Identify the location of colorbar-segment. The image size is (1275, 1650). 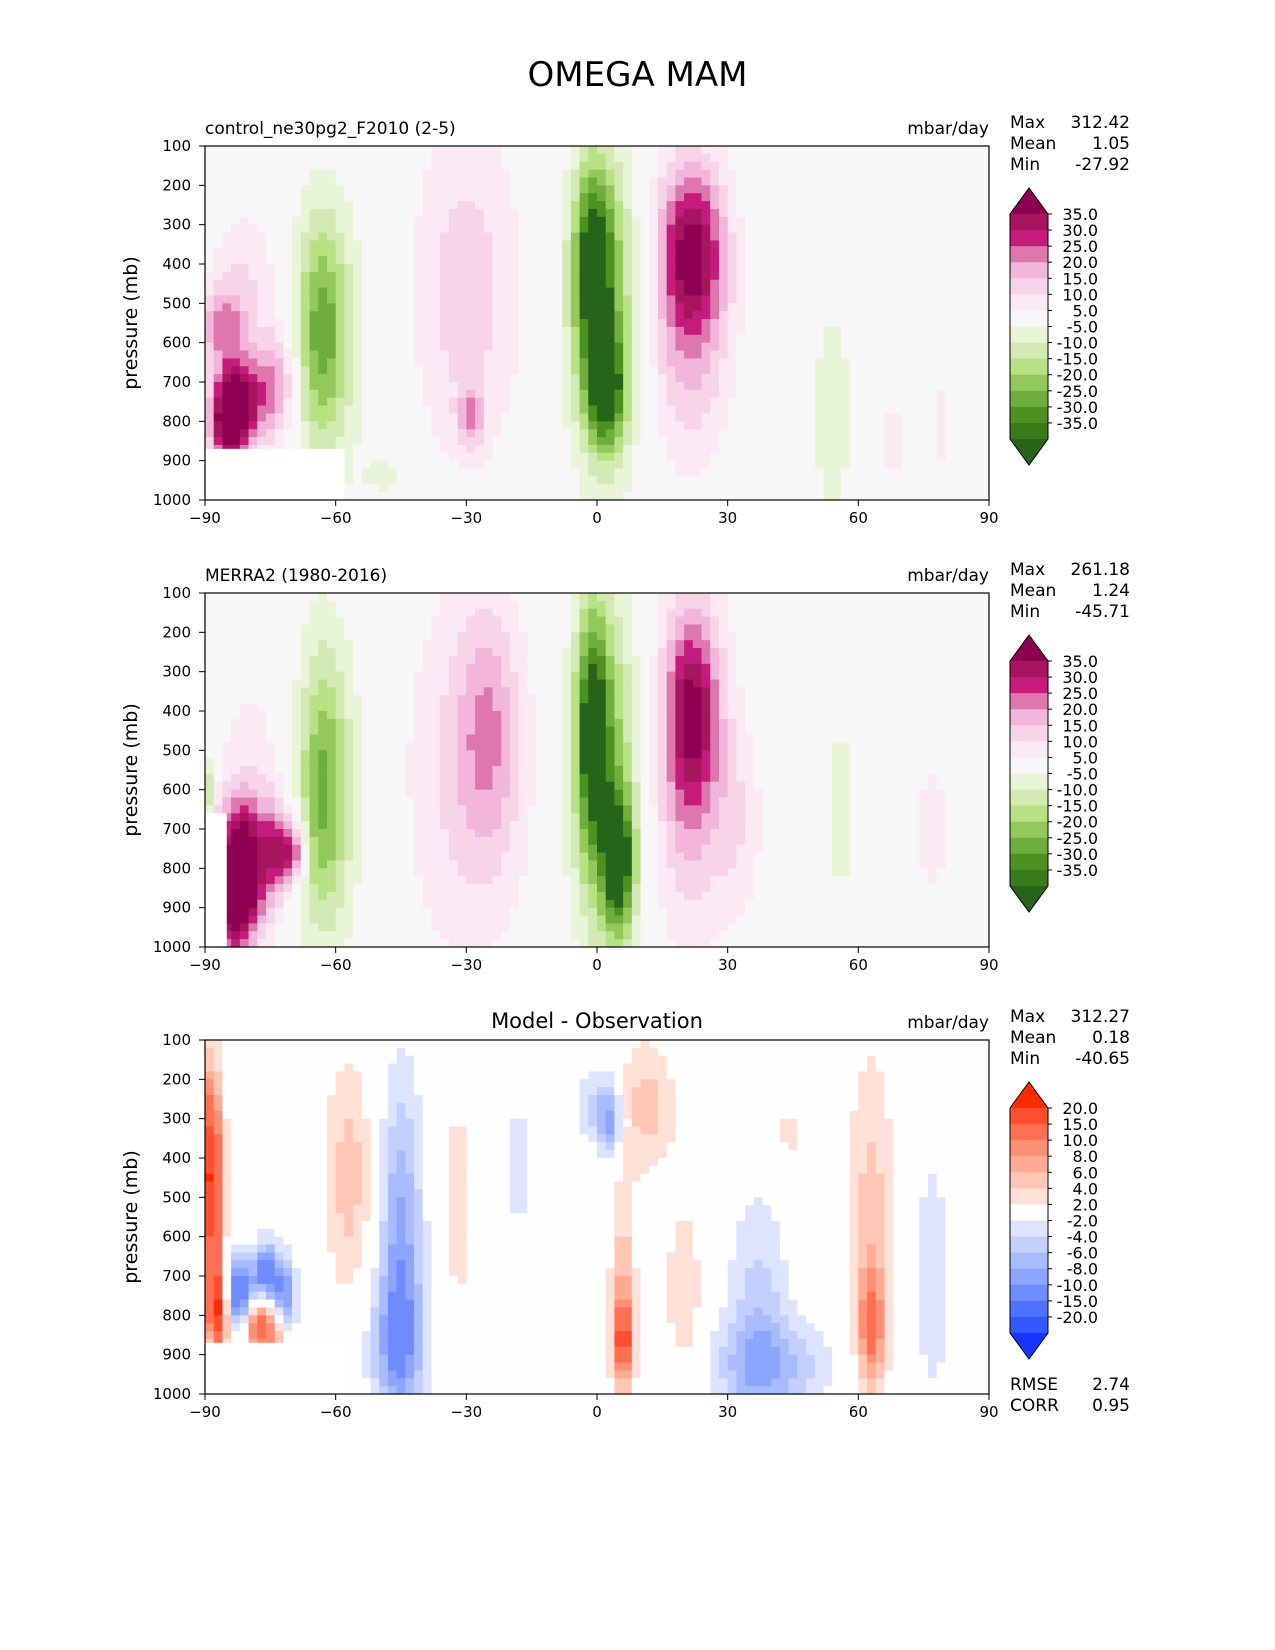
(1029, 335).